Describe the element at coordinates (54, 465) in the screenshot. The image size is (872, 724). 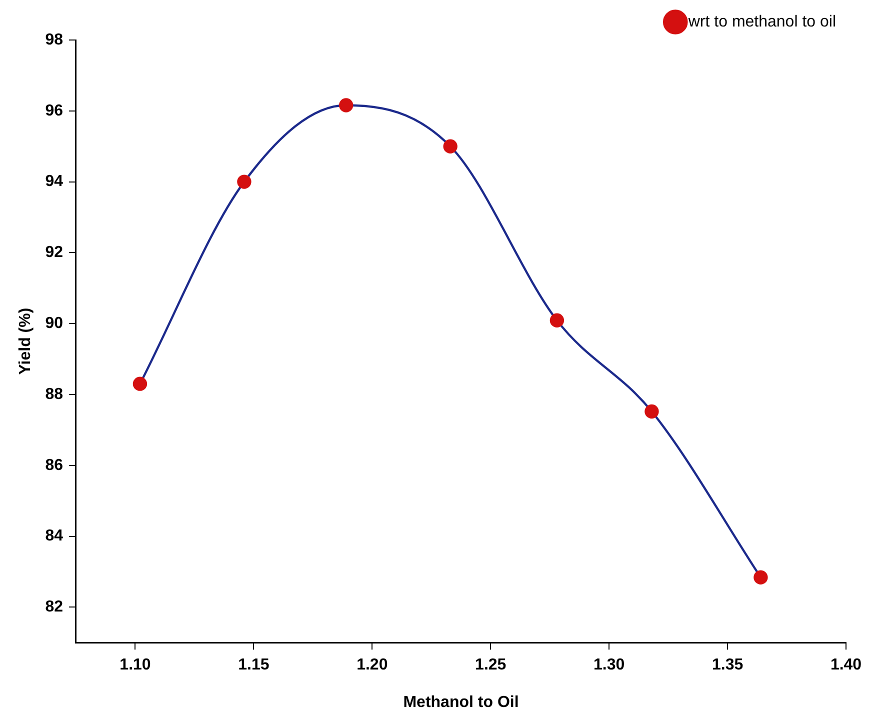
I see `y-tick-label: 86` at that location.